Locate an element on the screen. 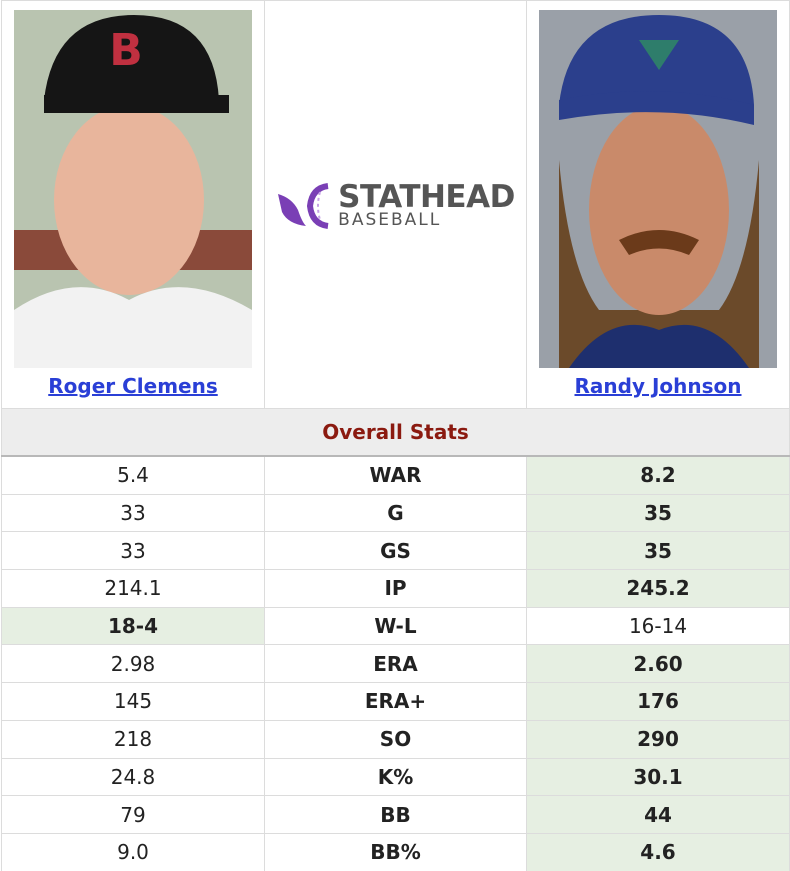 Image resolution: width=790 pixels, height=871 pixels. left-value: 24.8 is located at coordinates (133, 777).